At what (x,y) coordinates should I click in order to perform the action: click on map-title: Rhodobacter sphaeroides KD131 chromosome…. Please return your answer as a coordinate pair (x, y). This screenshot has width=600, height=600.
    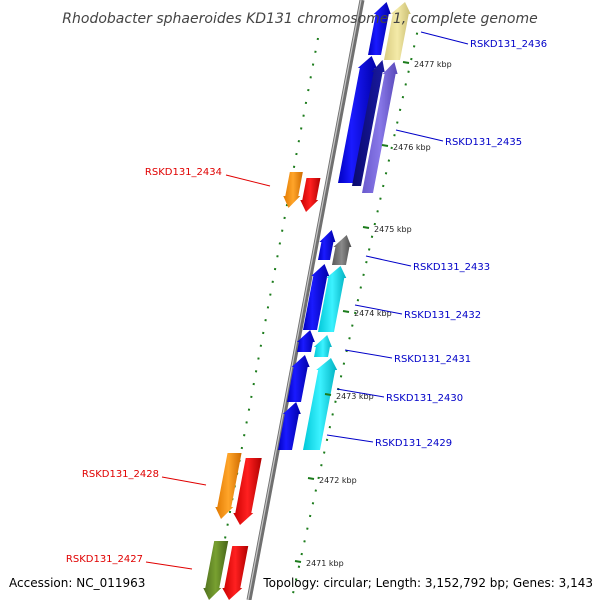
    Looking at the image, I should click on (299, 19).